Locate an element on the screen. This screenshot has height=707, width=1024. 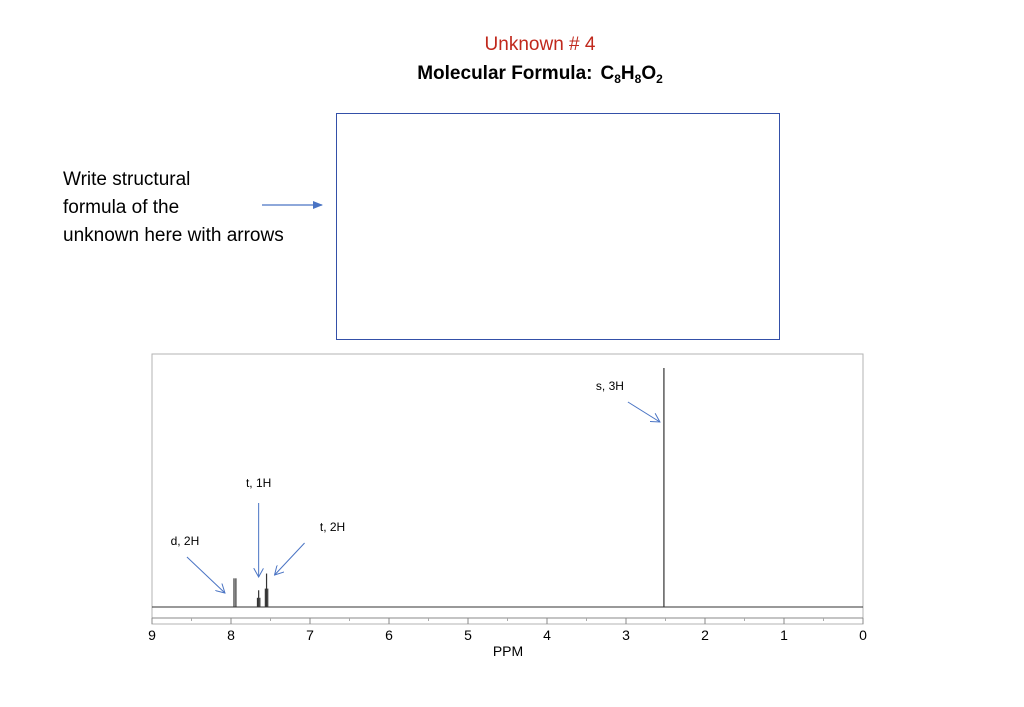
instruction-line-2: formula of the is located at coordinates (121, 207).